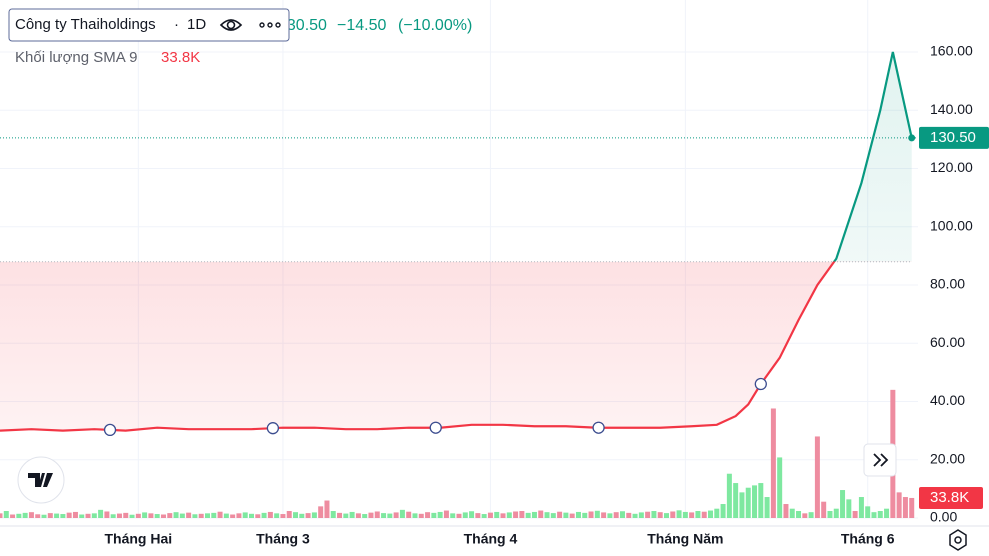 The image size is (989, 556). Describe the element at coordinates (951, 51) in the screenshot. I see `y-tick-label: 160.00` at that location.